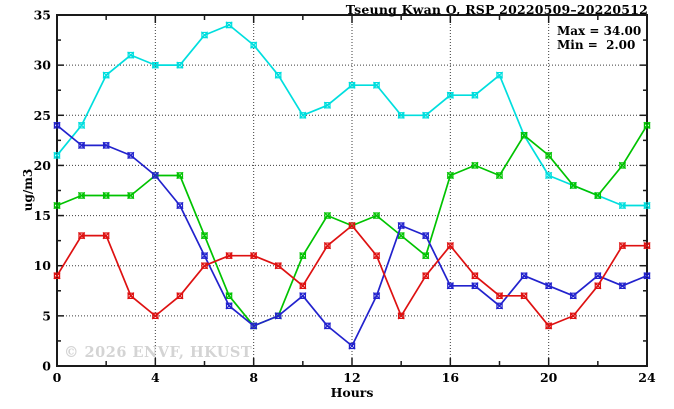 This screenshot has height=409, width=674. Describe the element at coordinates (158, 352) in the screenshot. I see `watermark: © 2026 ENVF, HKUST` at that location.